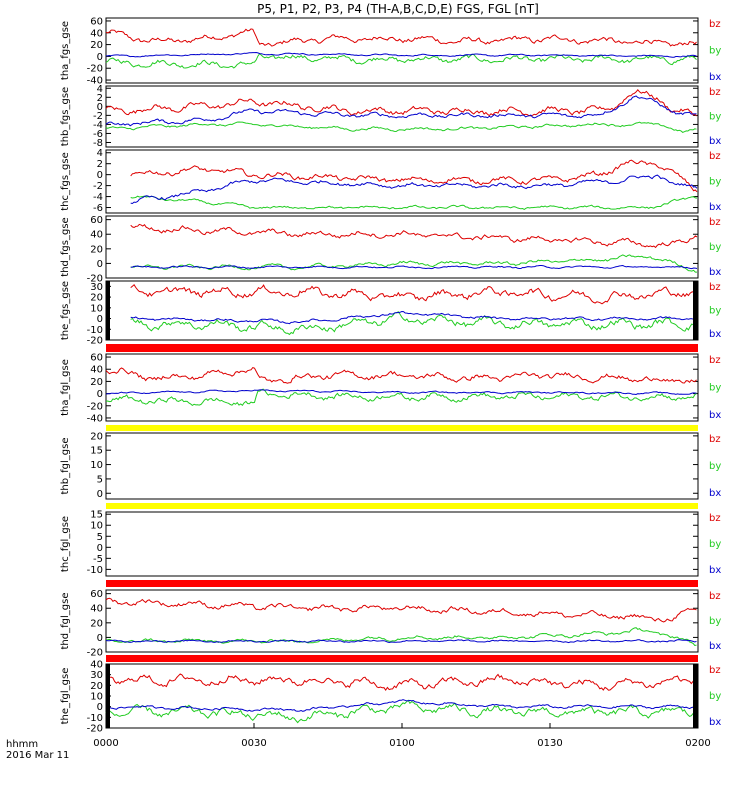 Image resolution: width=750 pixels, height=800 pixels. What do you see at coordinates (95, 718) in the screenshot?
I see `y-tick-label: -10` at bounding box center [95, 718].